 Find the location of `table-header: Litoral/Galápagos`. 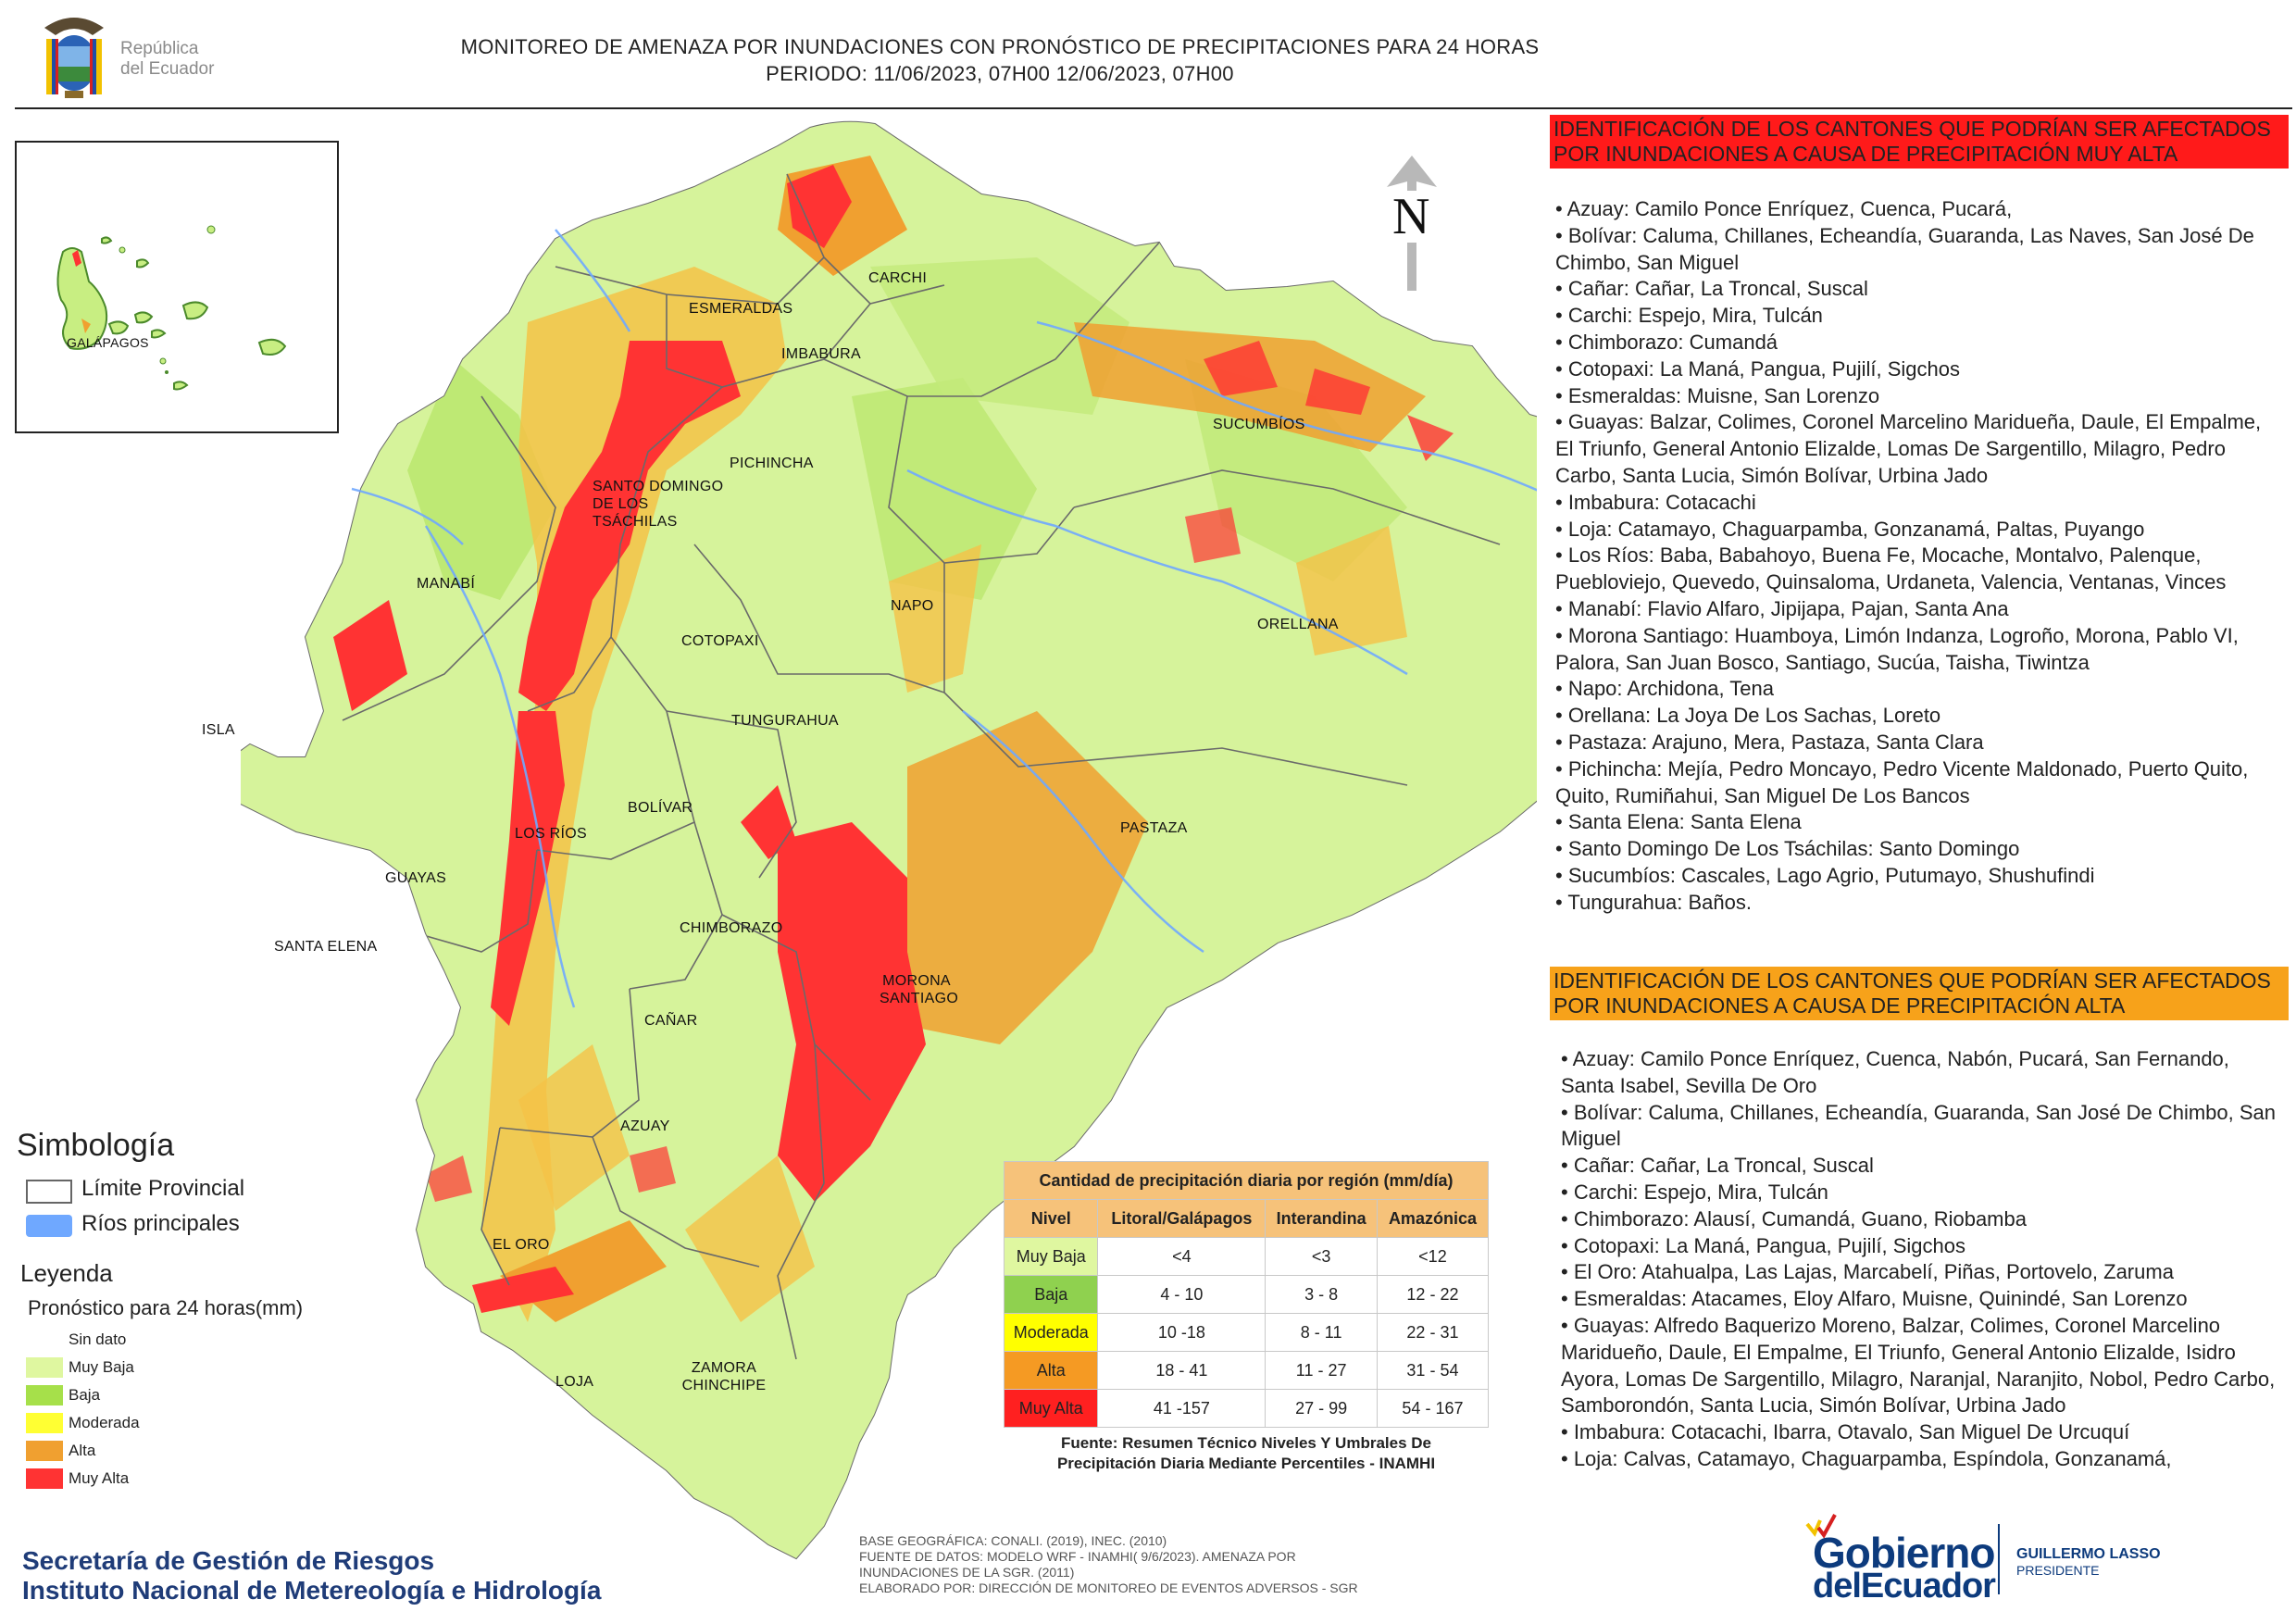

table-header: Litoral/Galápagos is located at coordinates (1182, 1218).